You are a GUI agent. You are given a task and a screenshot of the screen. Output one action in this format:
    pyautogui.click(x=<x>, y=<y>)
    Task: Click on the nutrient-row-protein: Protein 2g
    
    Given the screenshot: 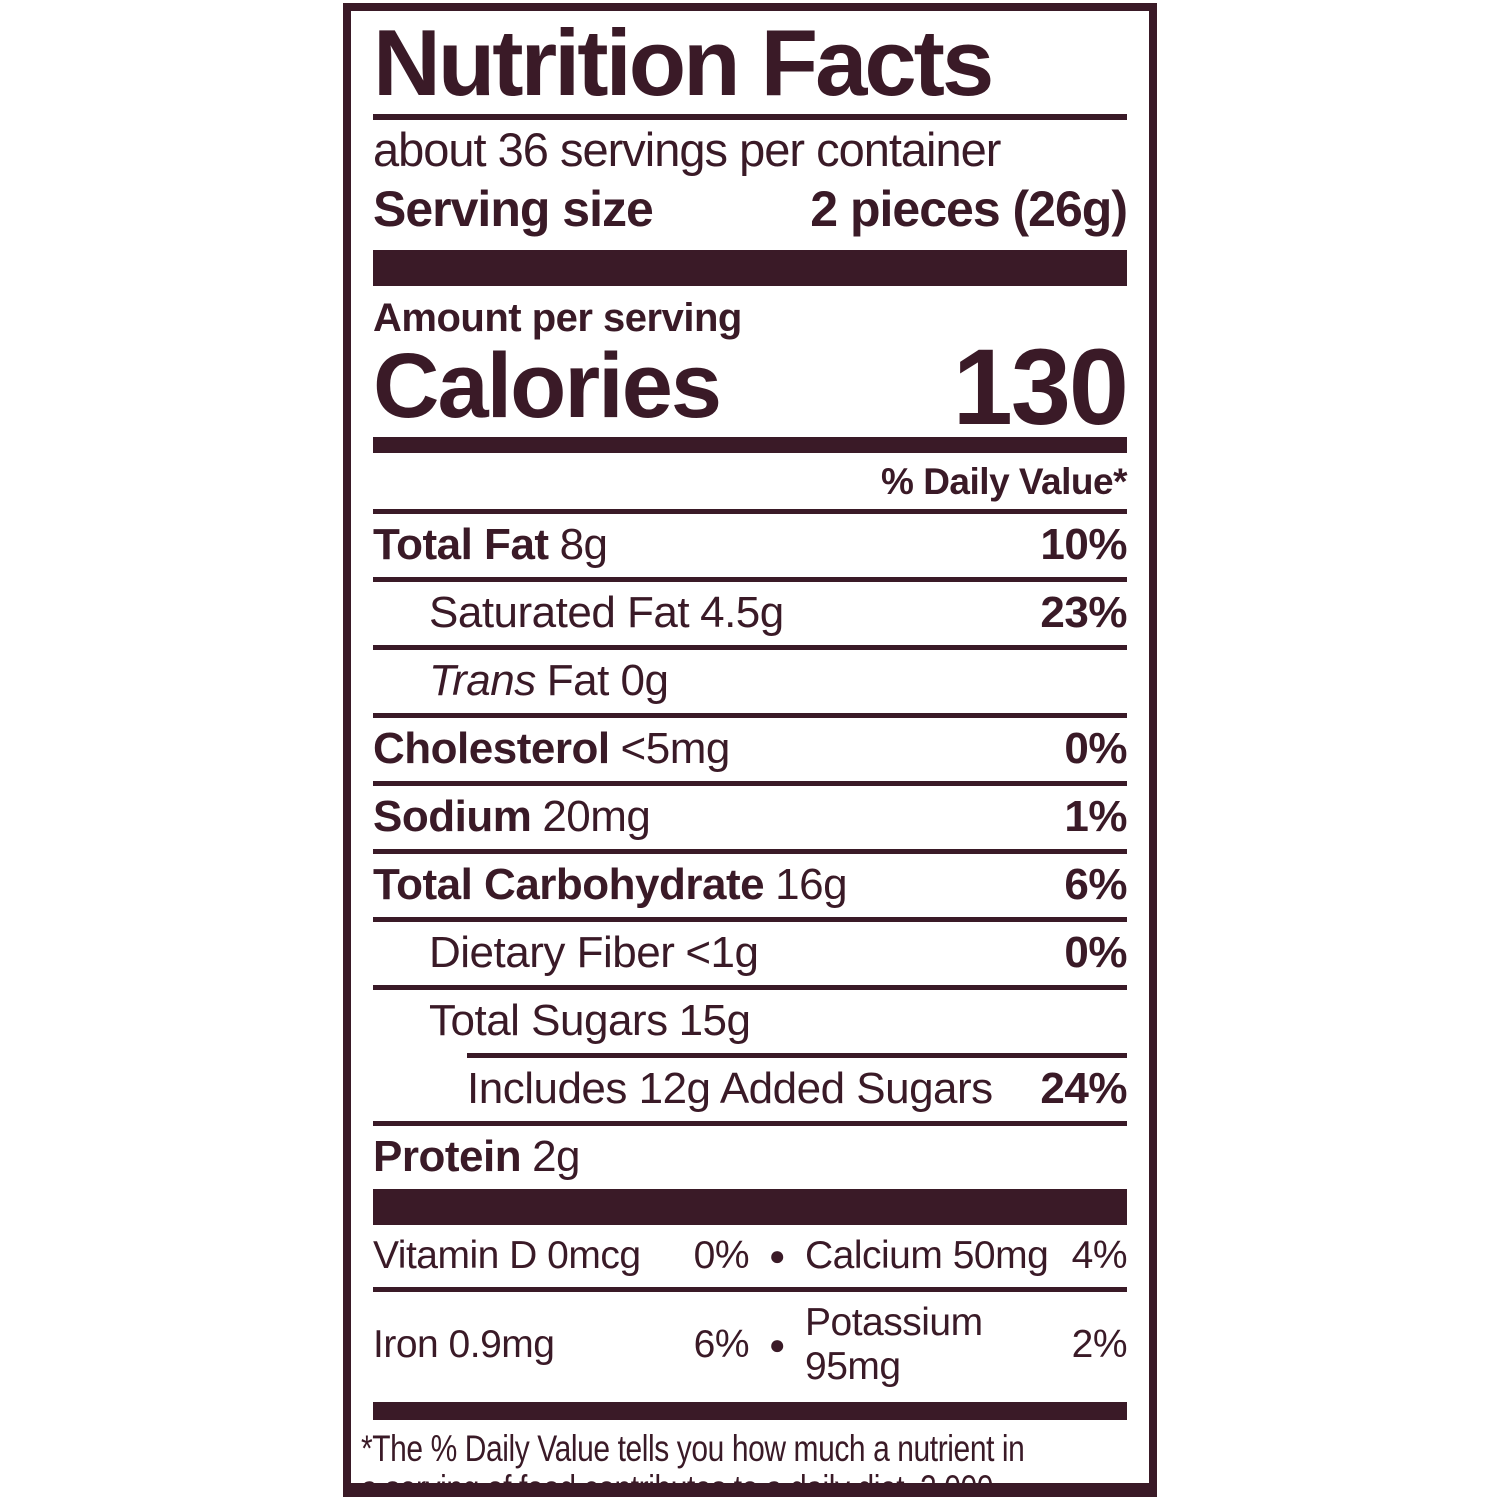 What is the action you would take?
    pyautogui.click(x=750, y=1157)
    